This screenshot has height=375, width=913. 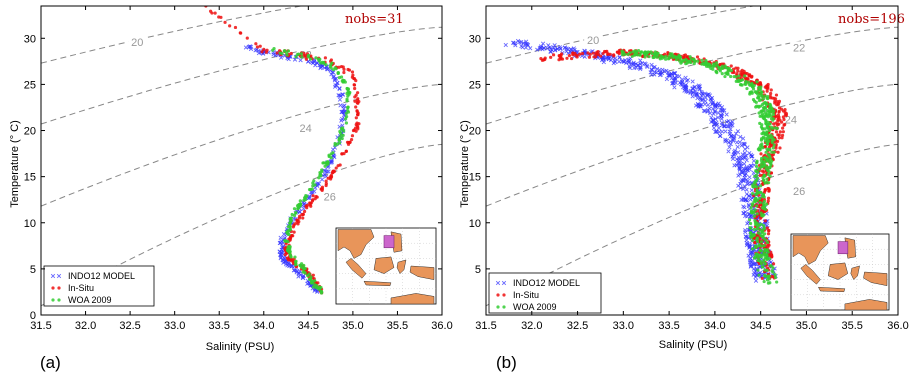 What do you see at coordinates (85, 326) in the screenshot?
I see `x-tick-label: 32.0` at bounding box center [85, 326].